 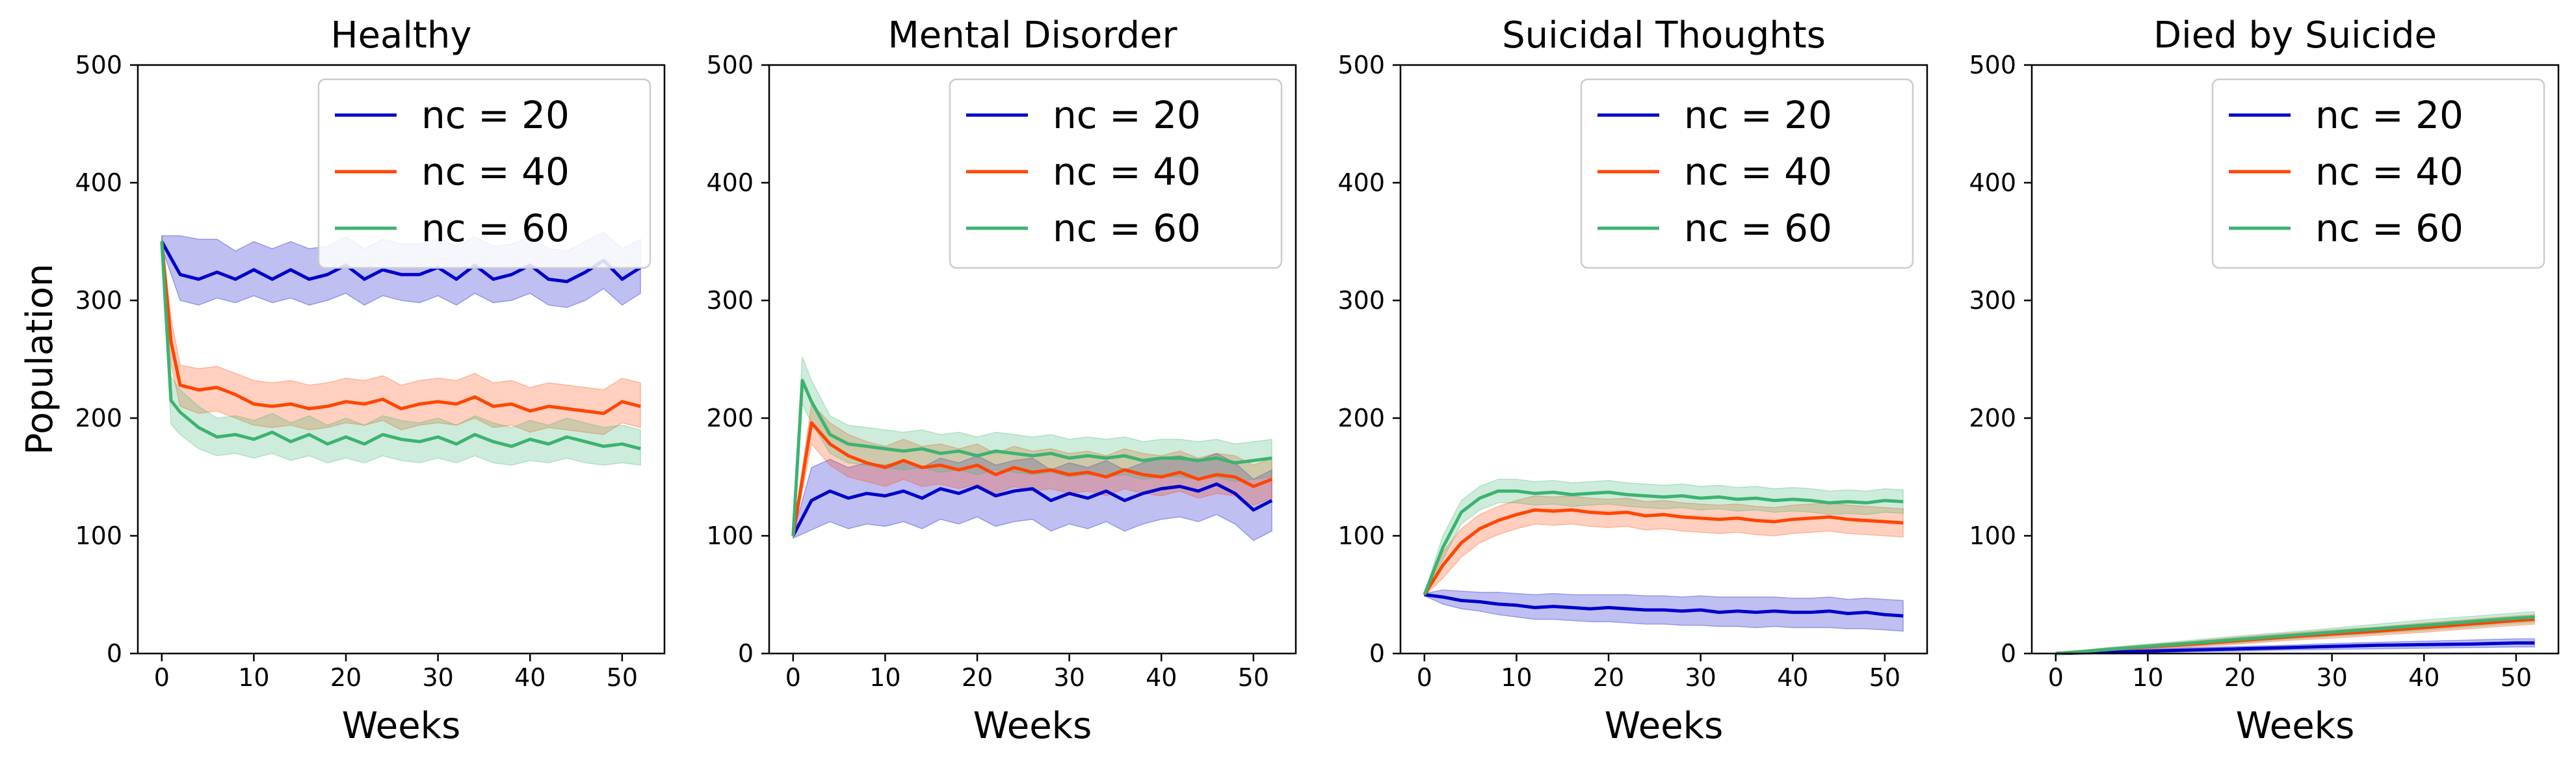 I want to click on chart-title: Suicidal Thoughts, so click(x=1664, y=35).